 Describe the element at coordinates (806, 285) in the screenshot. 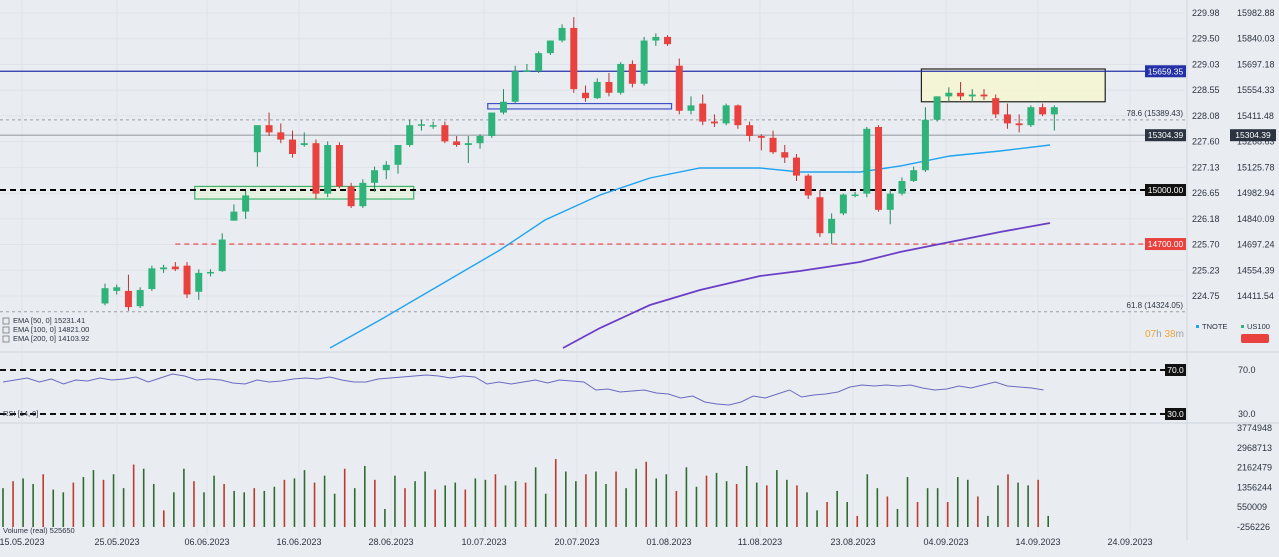

I see `ema100-line` at that location.